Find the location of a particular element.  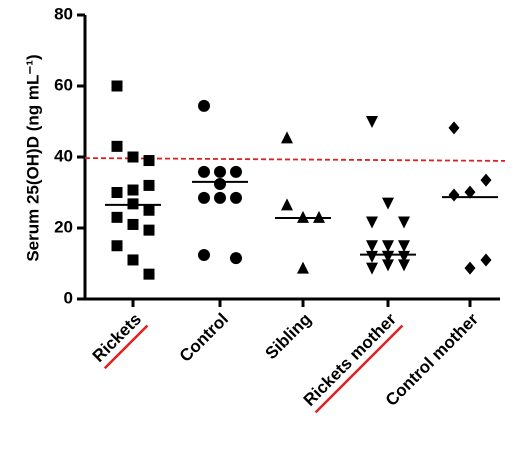

y-tick-label: 20 is located at coordinates (63, 226).